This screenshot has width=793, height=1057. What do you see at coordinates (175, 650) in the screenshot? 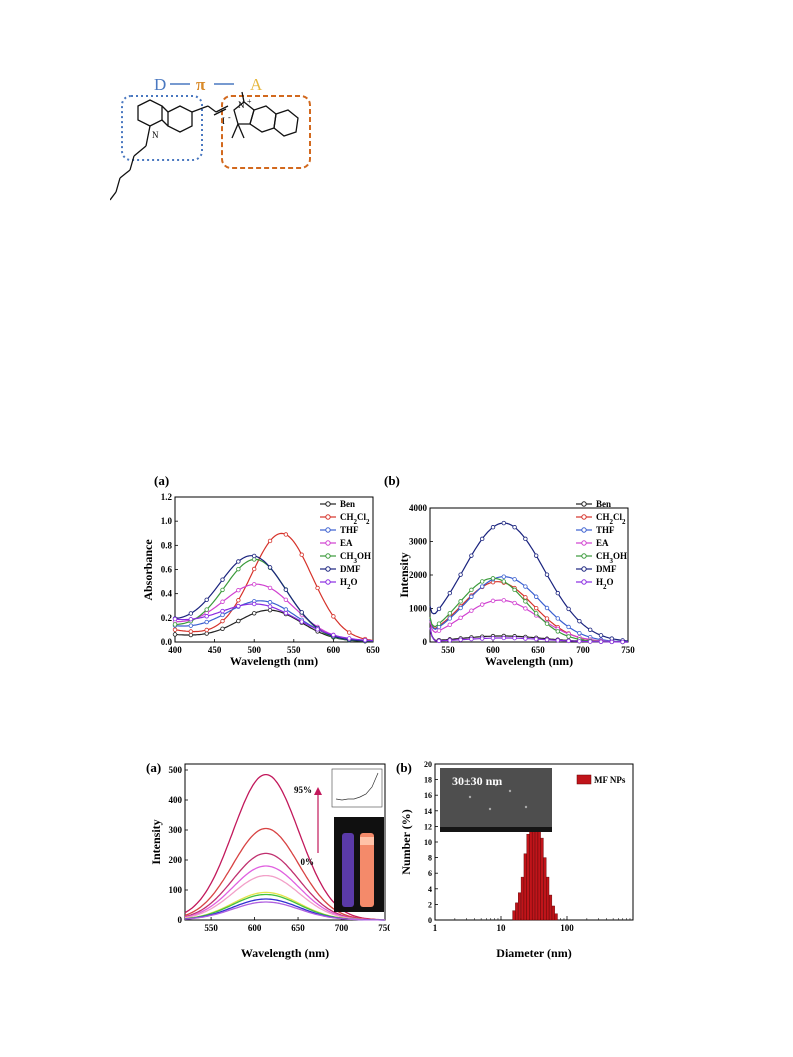
I see `x-tick-label: 400` at bounding box center [175, 650].